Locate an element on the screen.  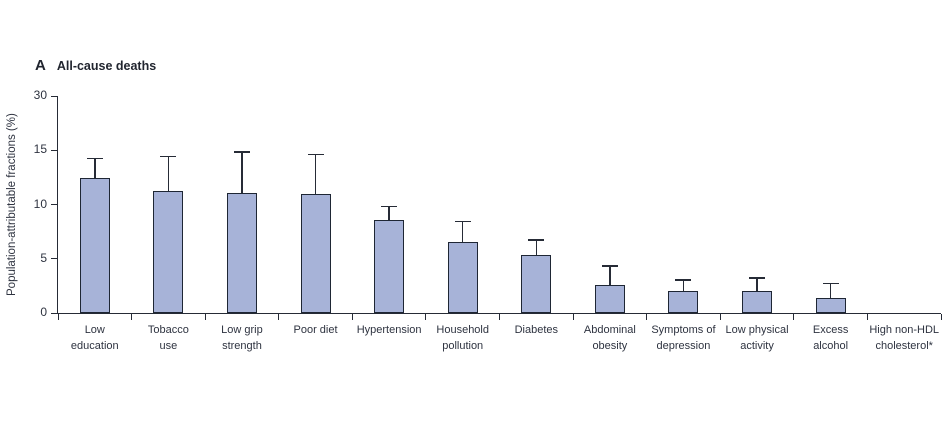
category-label: Hypertension is located at coordinates (389, 330).